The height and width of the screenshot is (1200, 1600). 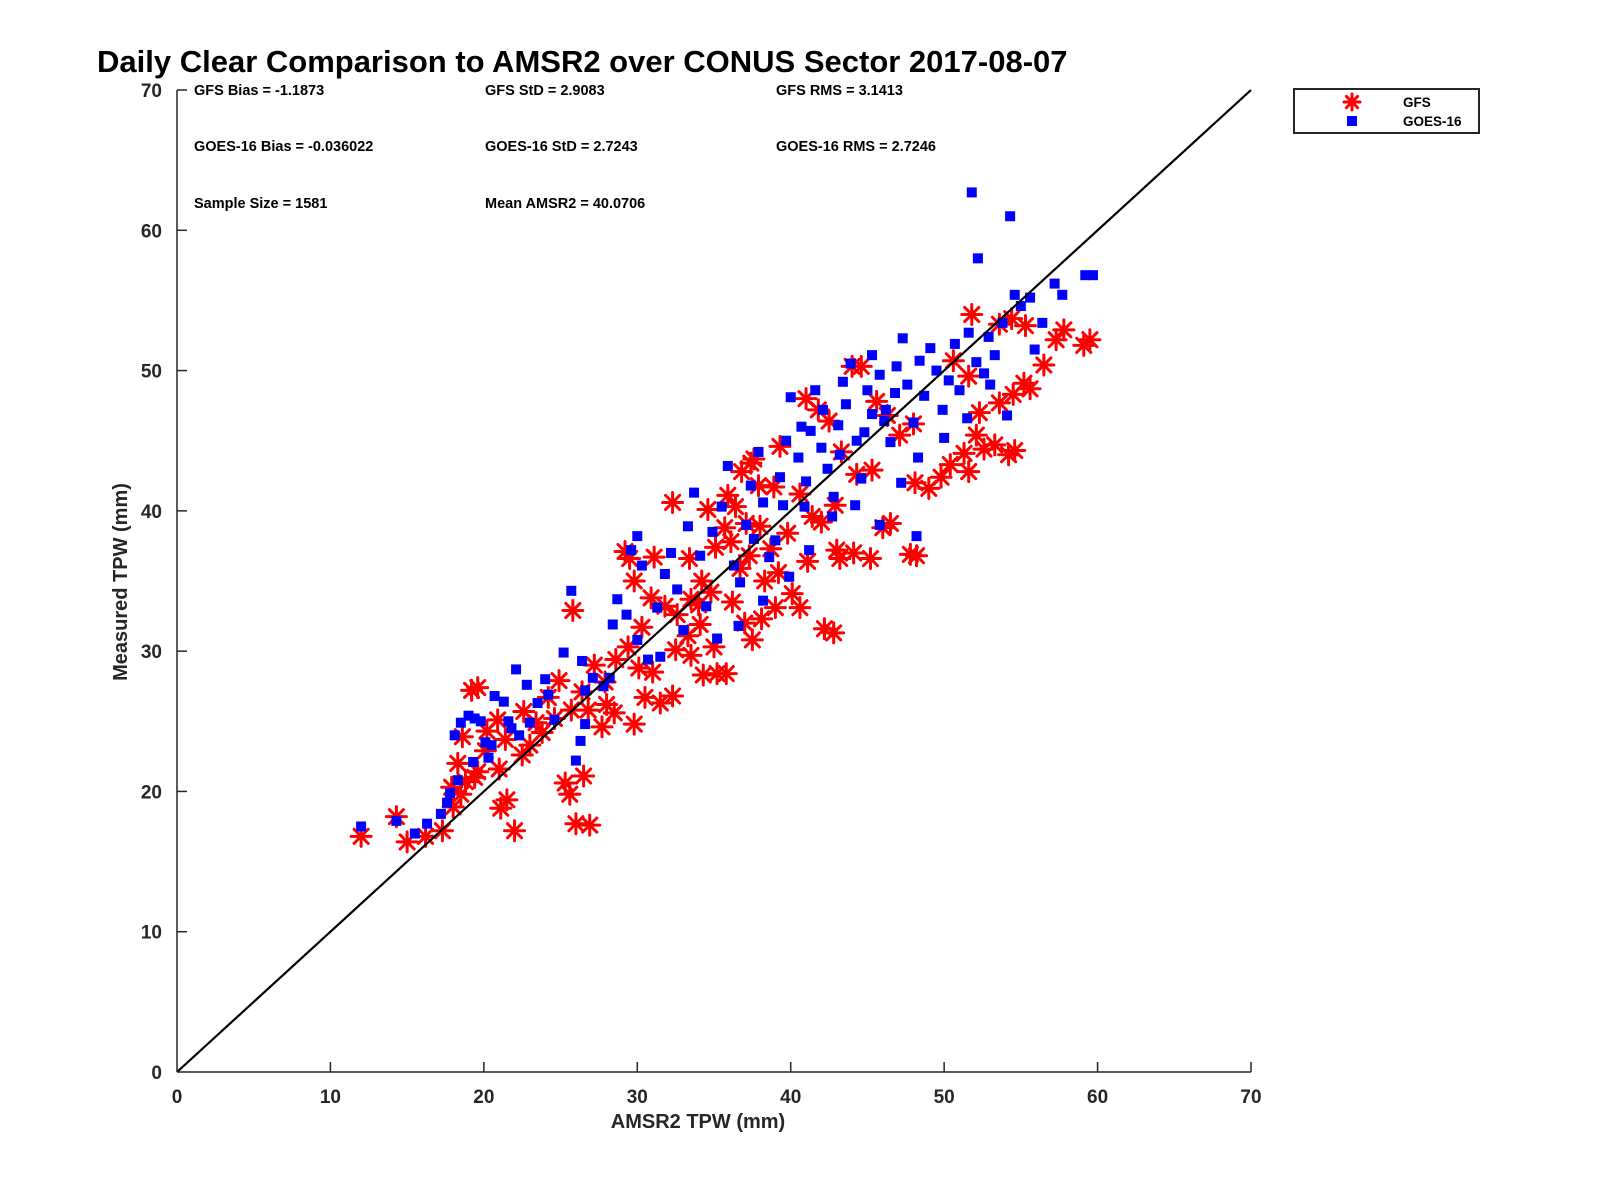 I want to click on x-tick-label: 0, so click(x=177, y=1097).